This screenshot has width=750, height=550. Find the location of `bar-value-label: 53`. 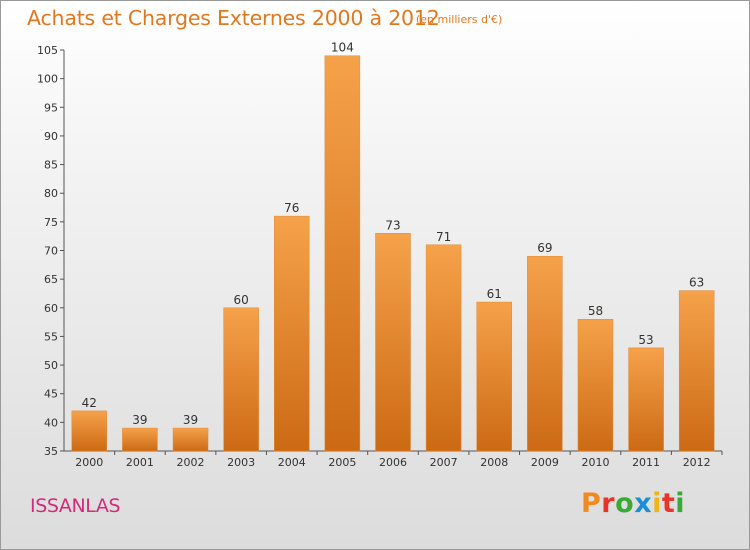

bar-value-label: 53 is located at coordinates (645, 340).